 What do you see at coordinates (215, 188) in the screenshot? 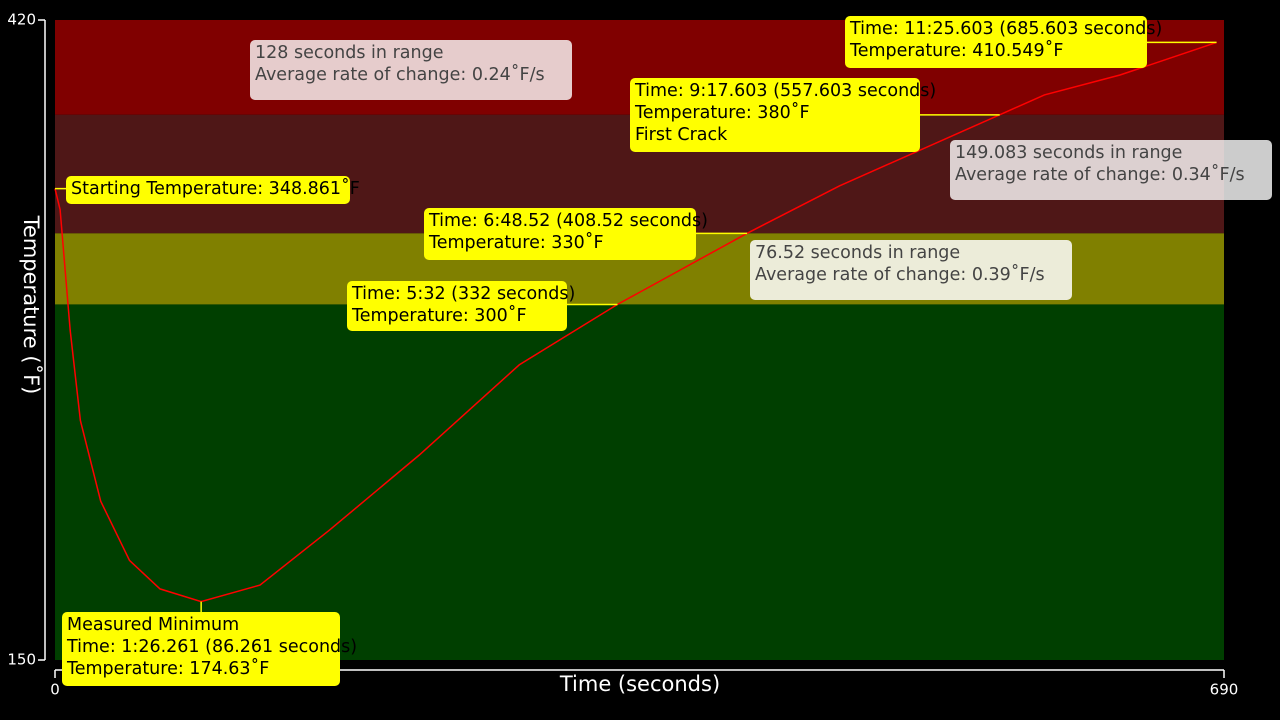
I see `annotation-text: Starting Temperature: 348.861˚F` at bounding box center [215, 188].